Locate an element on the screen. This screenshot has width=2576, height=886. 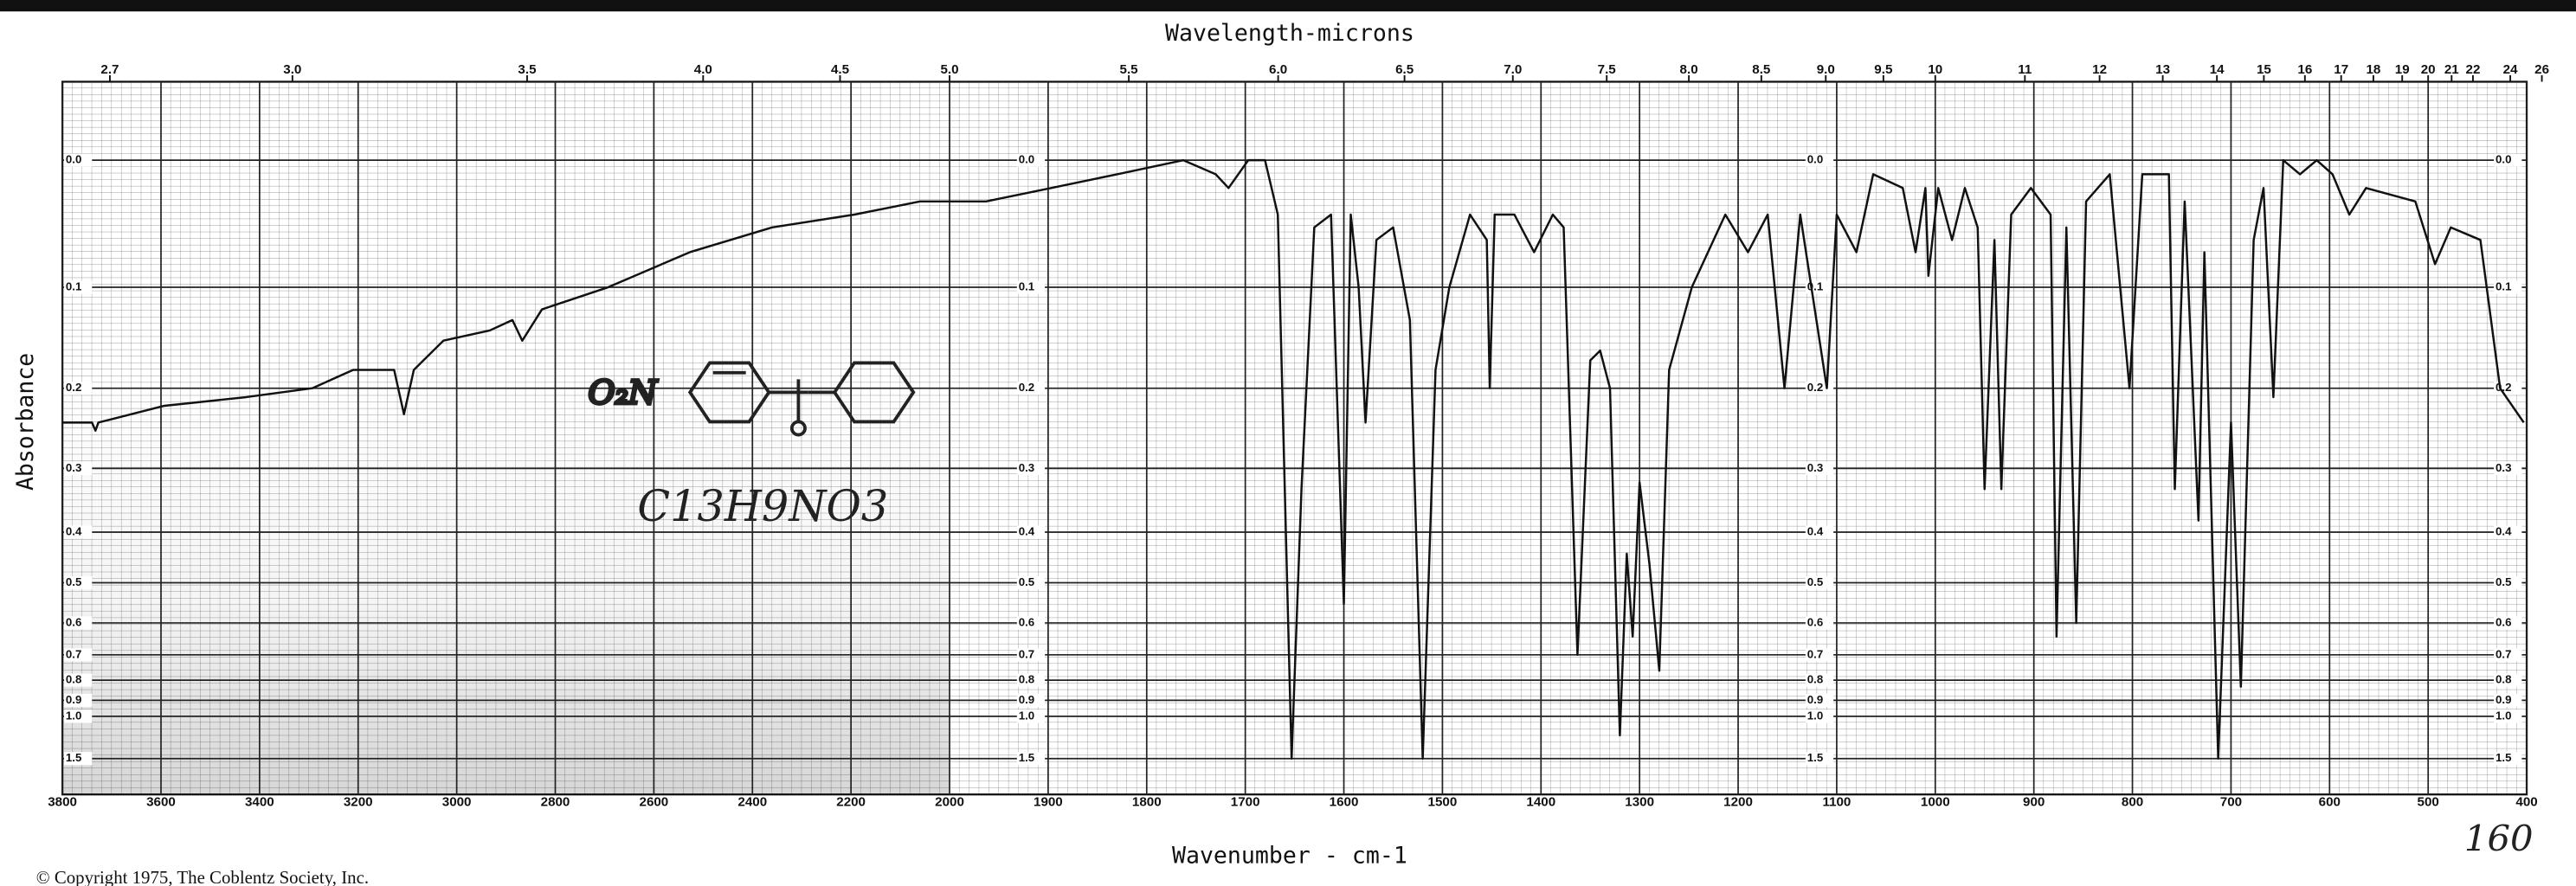
sketch-text: O₂N is located at coordinates (623, 393).